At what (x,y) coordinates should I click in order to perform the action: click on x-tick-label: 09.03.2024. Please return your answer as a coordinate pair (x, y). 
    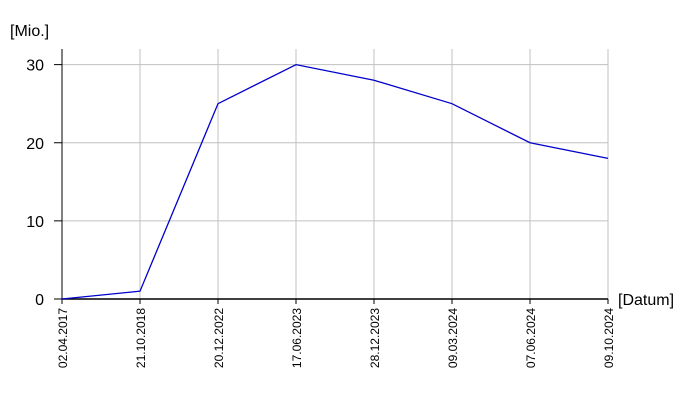
    Looking at the image, I should click on (453, 338).